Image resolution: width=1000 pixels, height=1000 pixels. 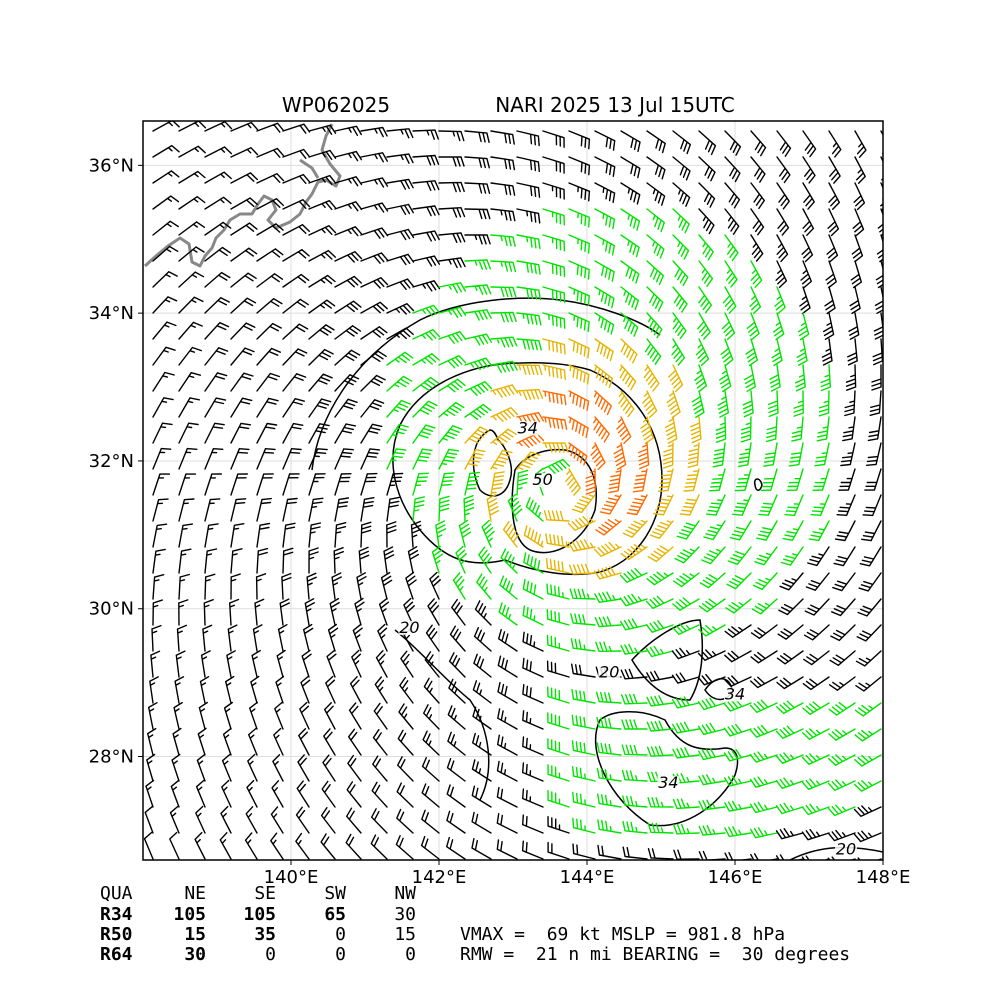 What do you see at coordinates (259, 914) in the screenshot?
I see `value-se: 105` at bounding box center [259, 914].